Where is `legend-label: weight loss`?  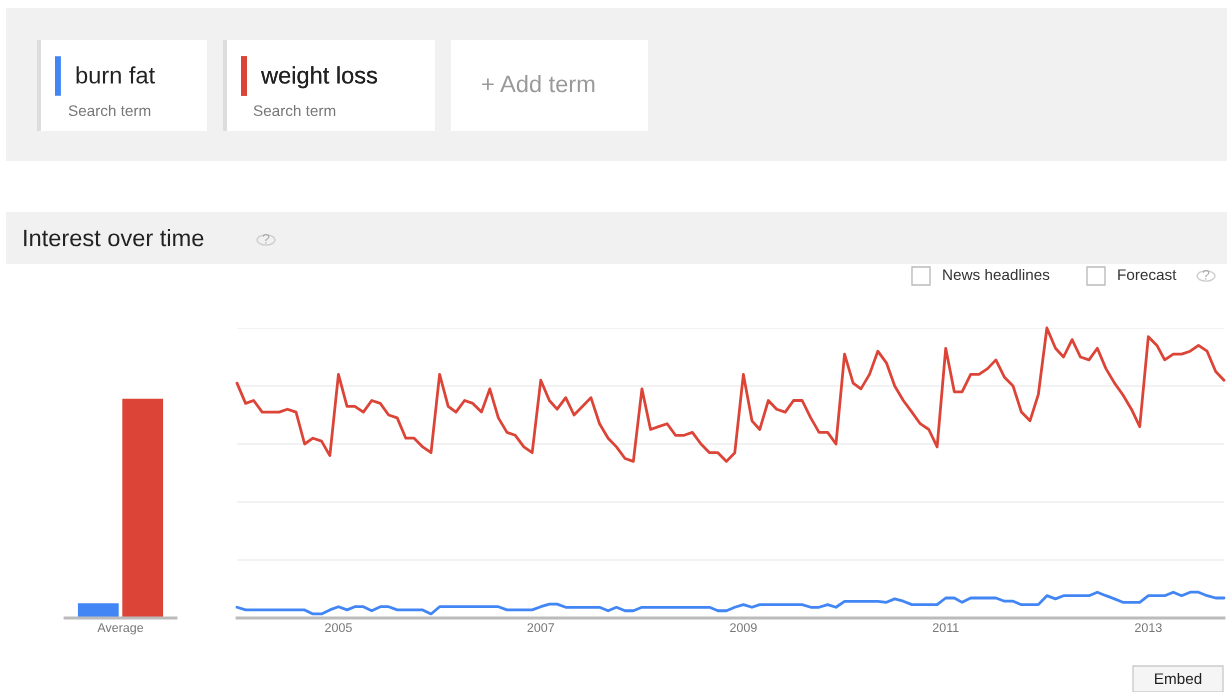
legend-label: weight loss is located at coordinates (319, 77).